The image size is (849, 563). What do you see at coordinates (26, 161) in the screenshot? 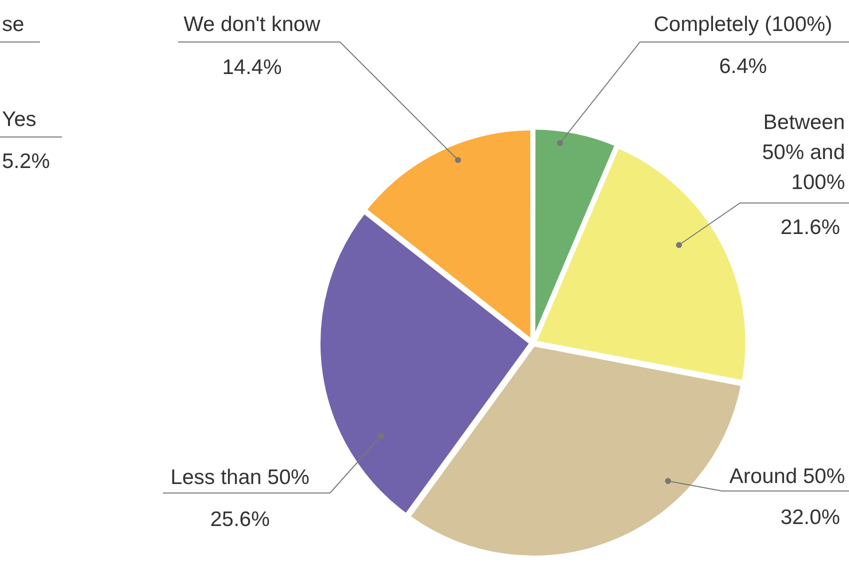
I see `text: 5.2%` at bounding box center [26, 161].